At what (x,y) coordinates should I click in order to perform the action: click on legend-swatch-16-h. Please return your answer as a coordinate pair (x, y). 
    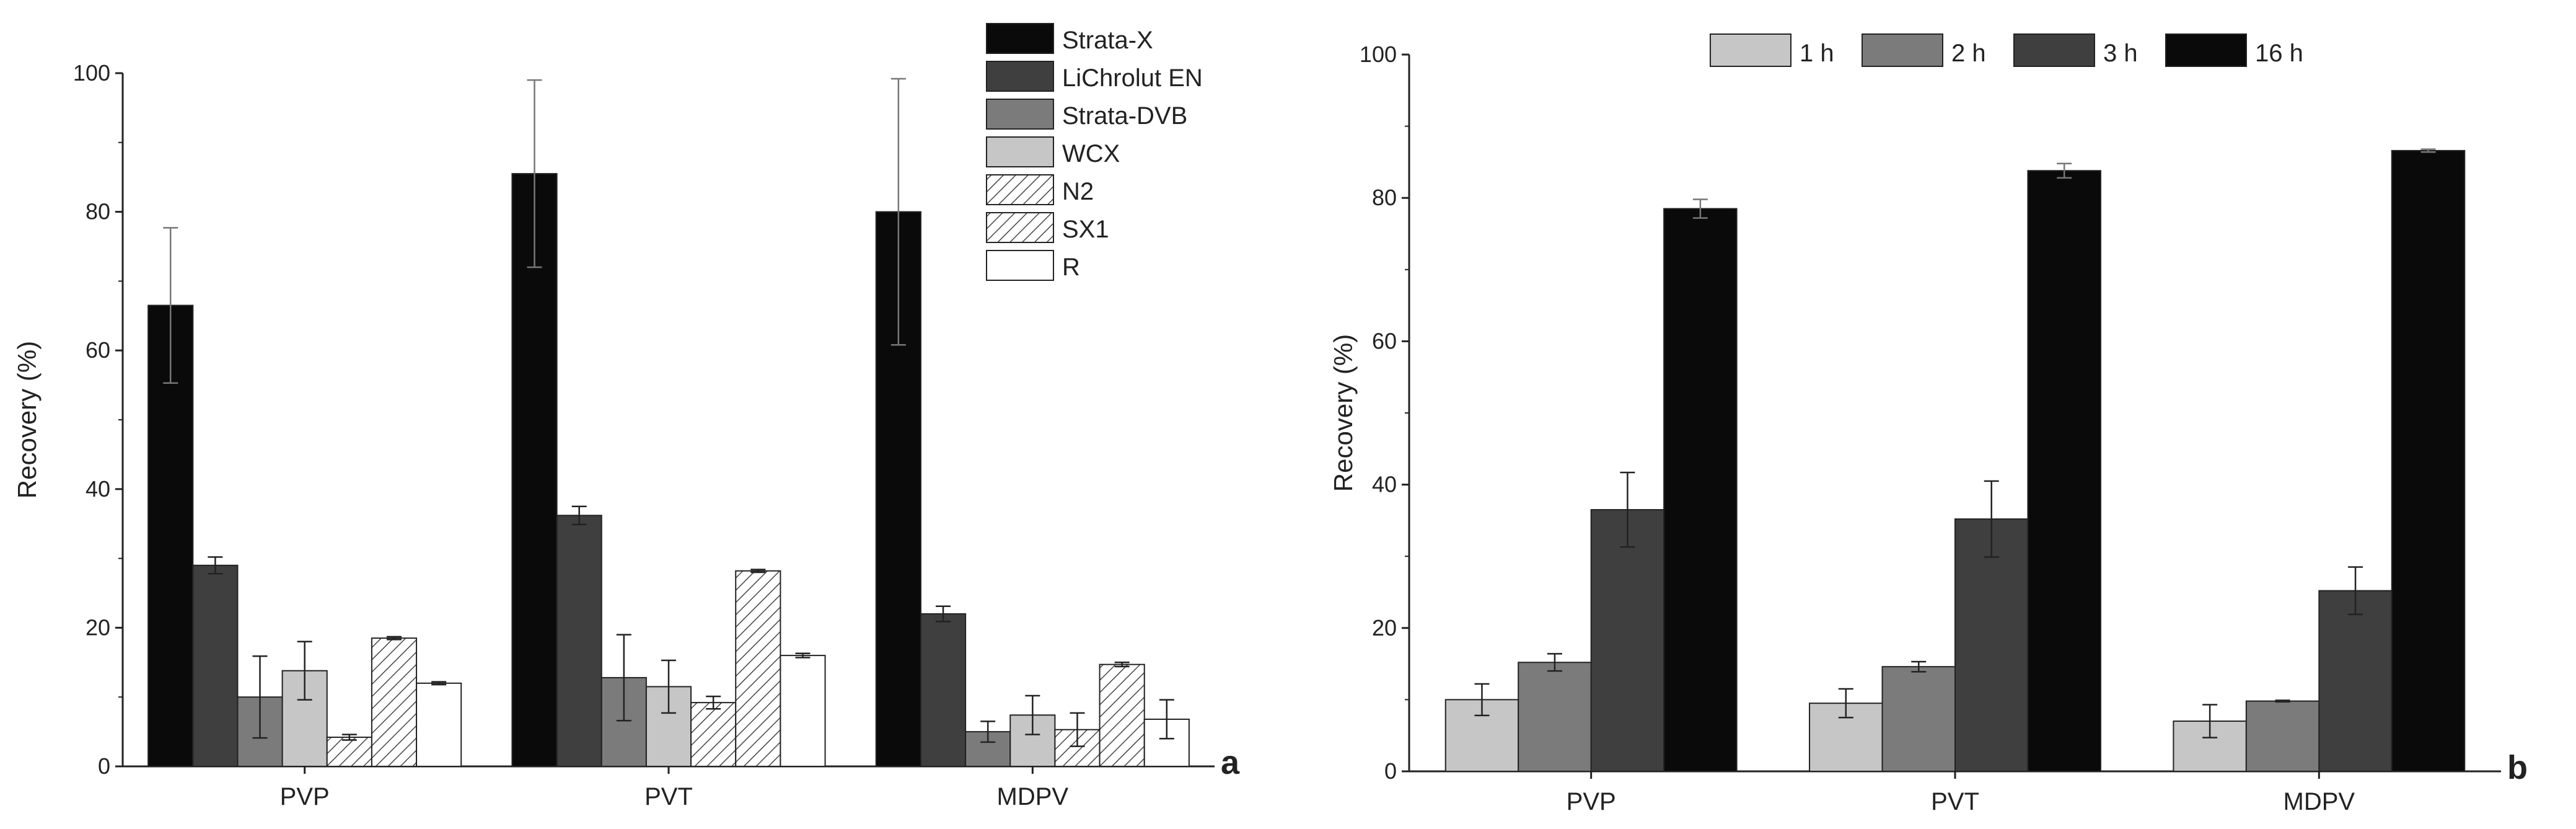
    Looking at the image, I should click on (2206, 50).